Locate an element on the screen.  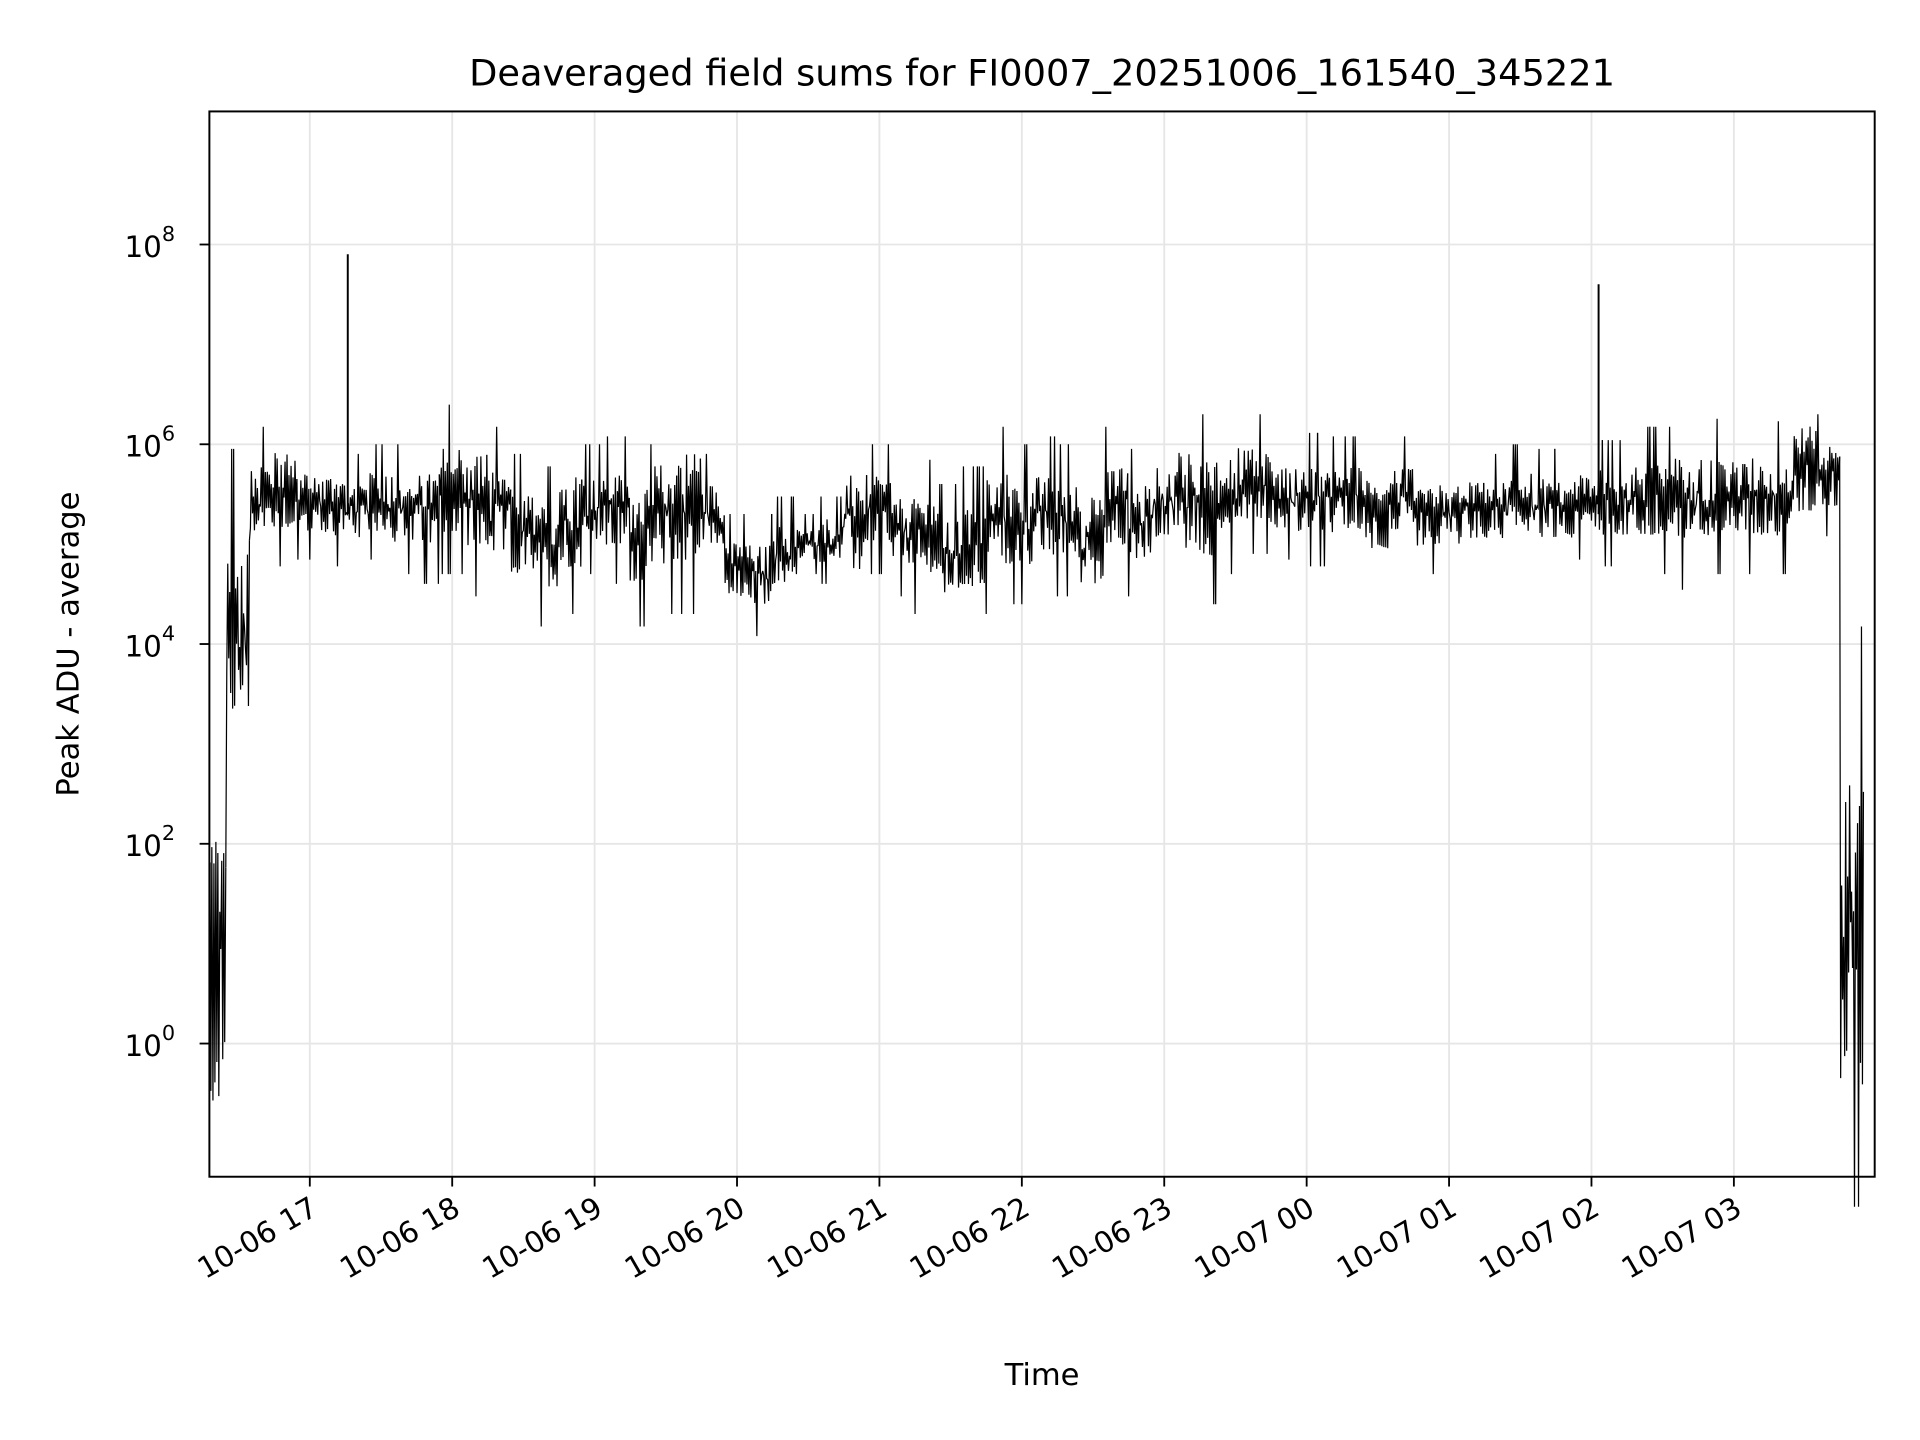
y-tick-label: 10⁸ is located at coordinates (149, 243).